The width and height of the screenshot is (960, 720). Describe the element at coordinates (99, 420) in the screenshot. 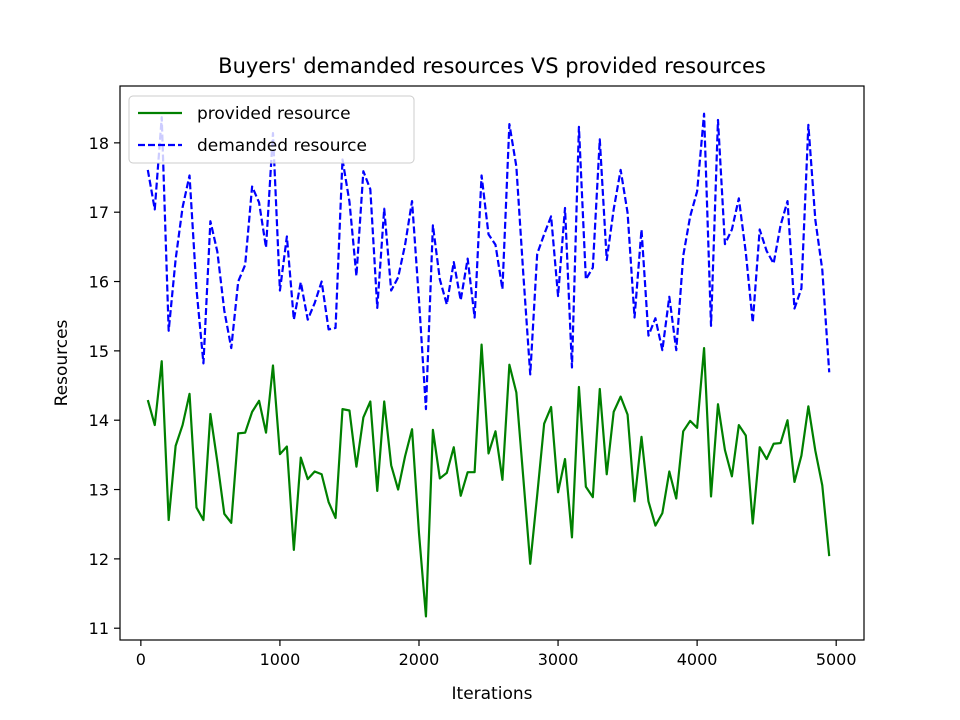

I see `y-tick-label: 14` at that location.